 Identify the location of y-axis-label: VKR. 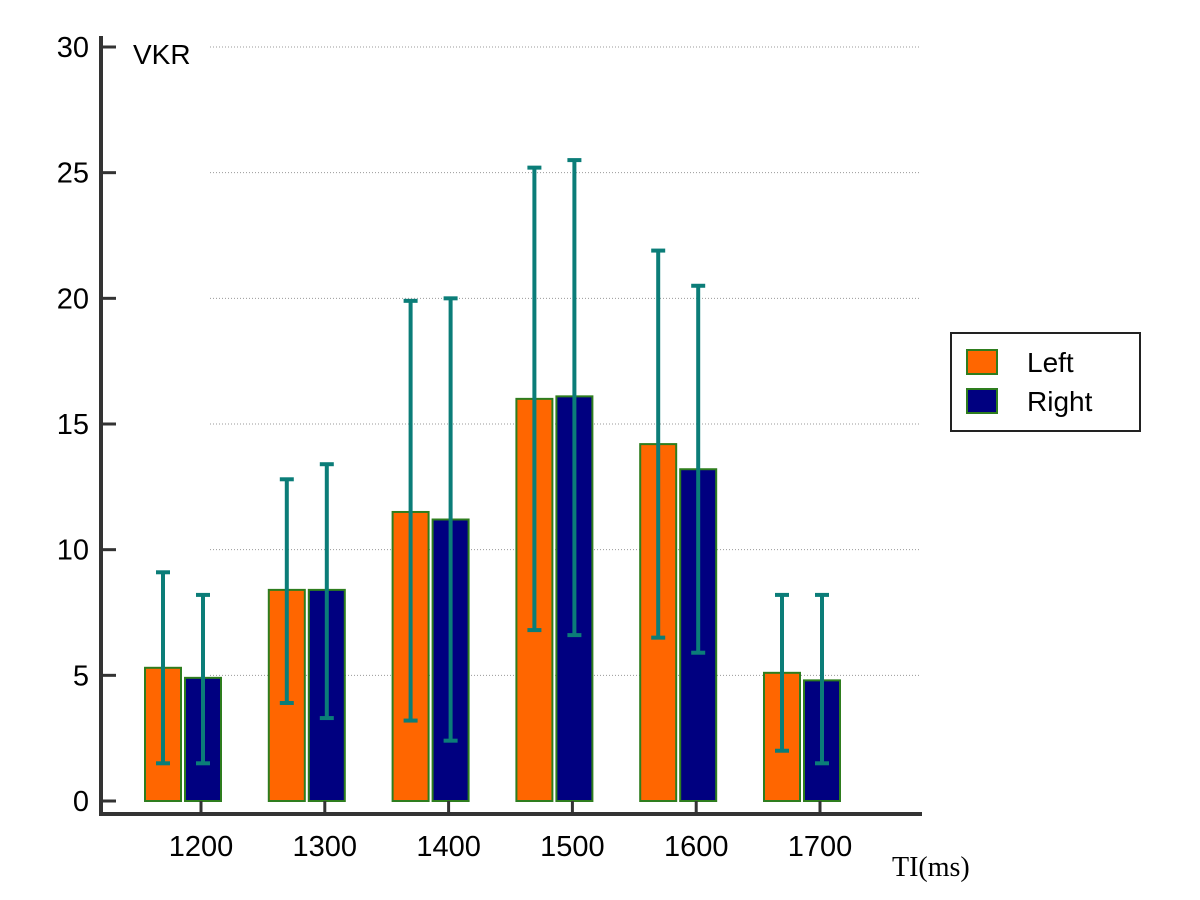
(162, 54).